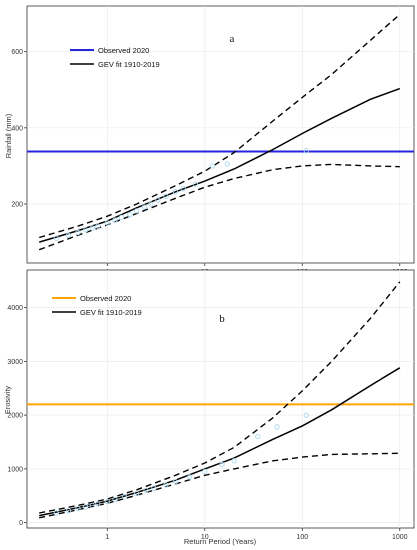 The height and width of the screenshot is (550, 417). Describe the element at coordinates (232, 39) in the screenshot. I see `panel-a-label: a` at that location.